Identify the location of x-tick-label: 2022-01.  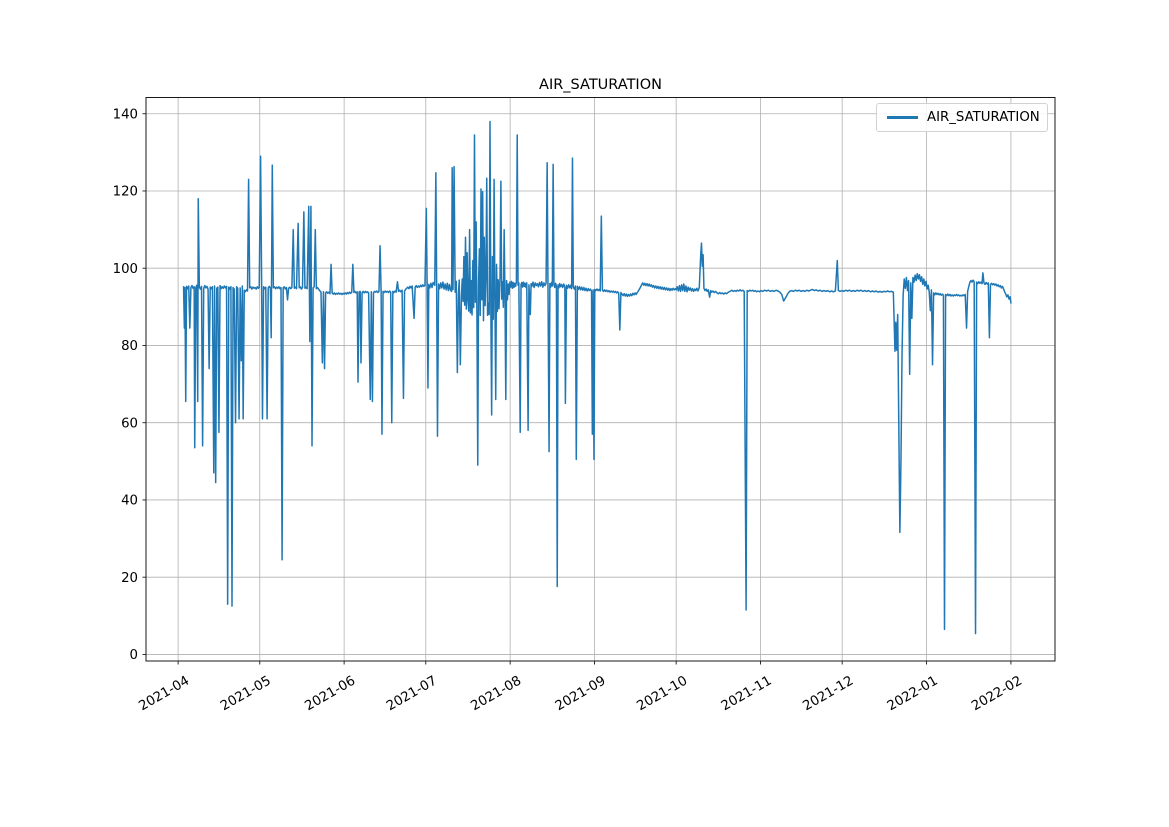
(913, 693).